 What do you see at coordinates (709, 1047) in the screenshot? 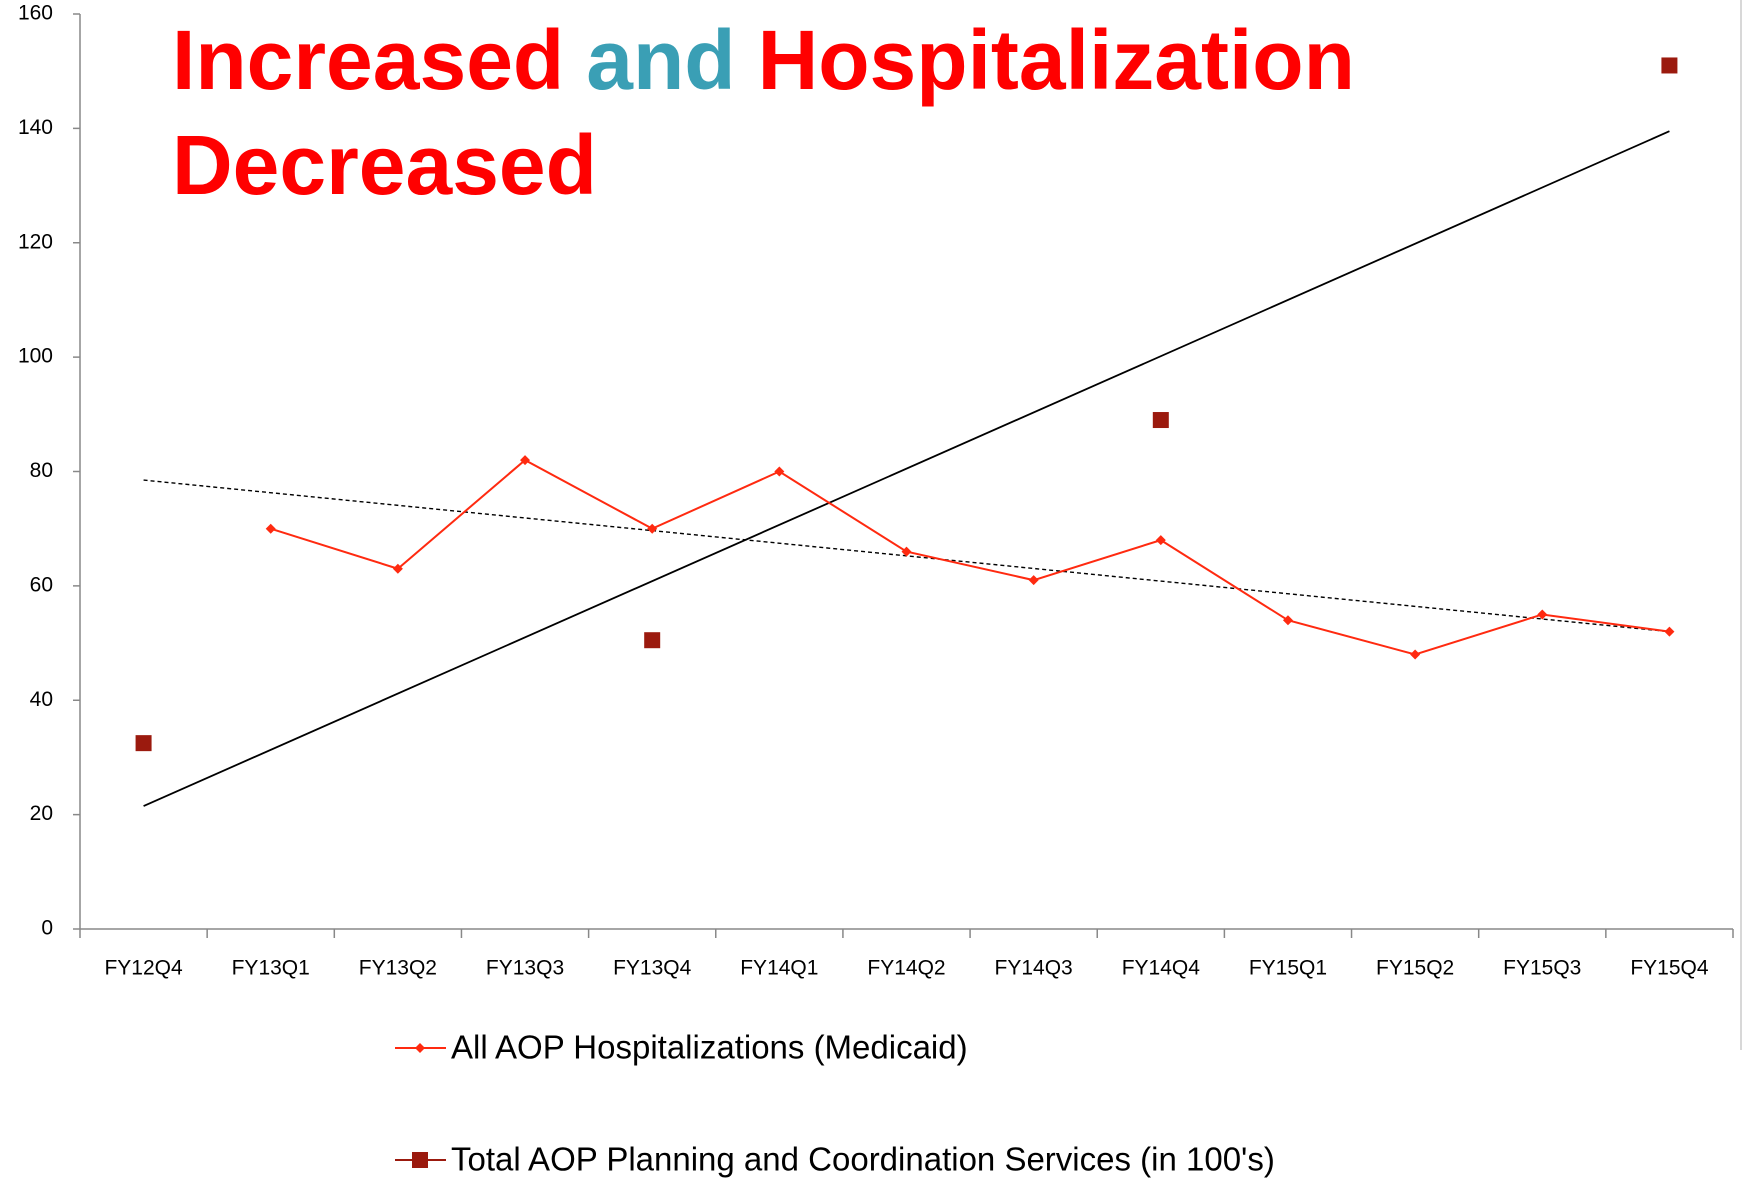
I see `legend-label: All AOP Hospitalizations (Medicaid)` at bounding box center [709, 1047].